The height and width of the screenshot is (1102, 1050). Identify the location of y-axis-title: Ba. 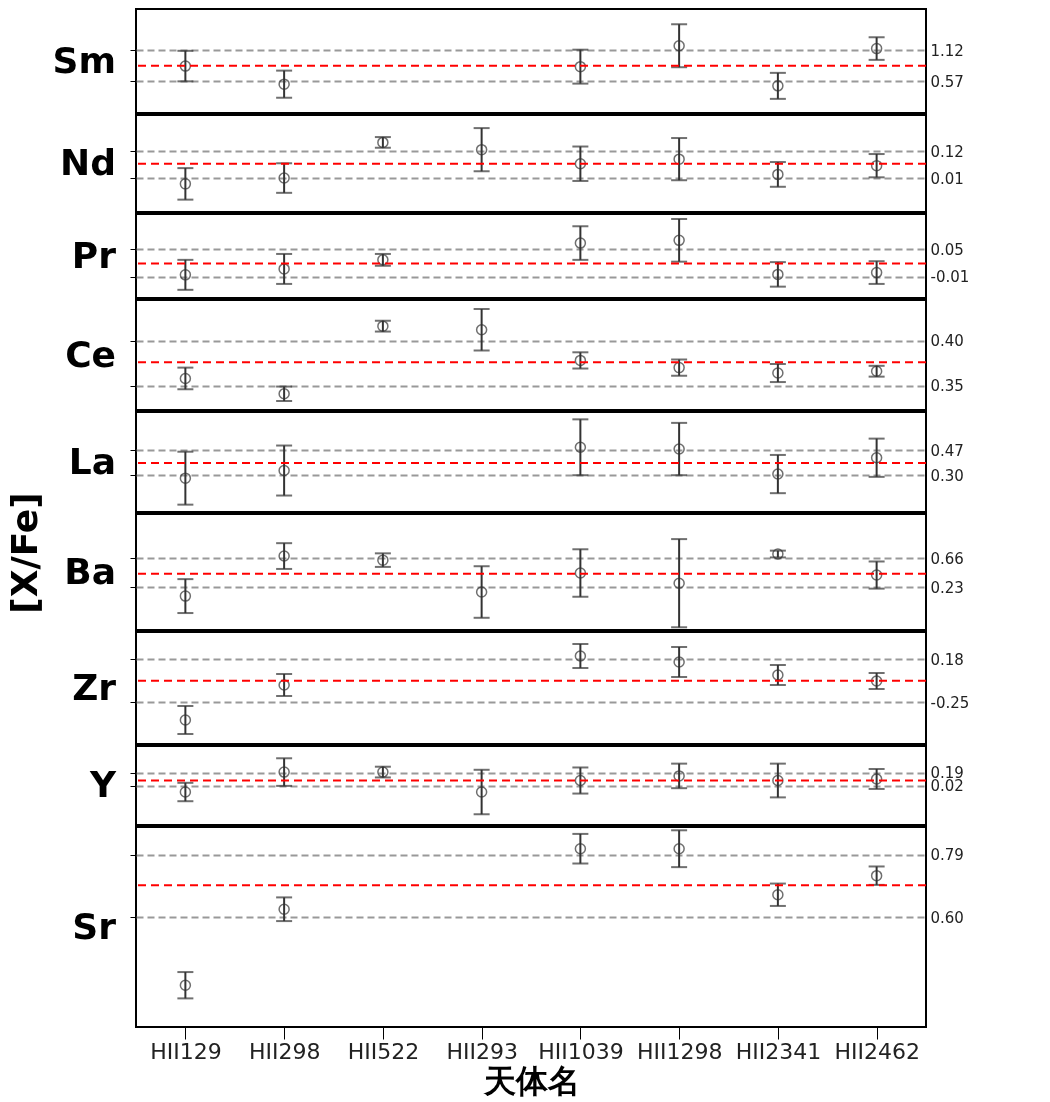
(90, 571).